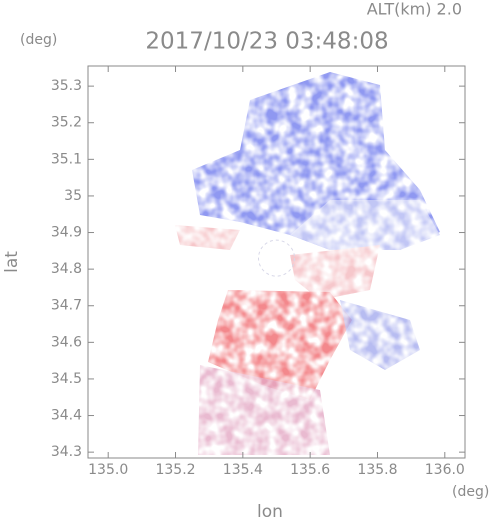  Describe the element at coordinates (66, 86) in the screenshot. I see `y-tick-label: 35.3` at that location.